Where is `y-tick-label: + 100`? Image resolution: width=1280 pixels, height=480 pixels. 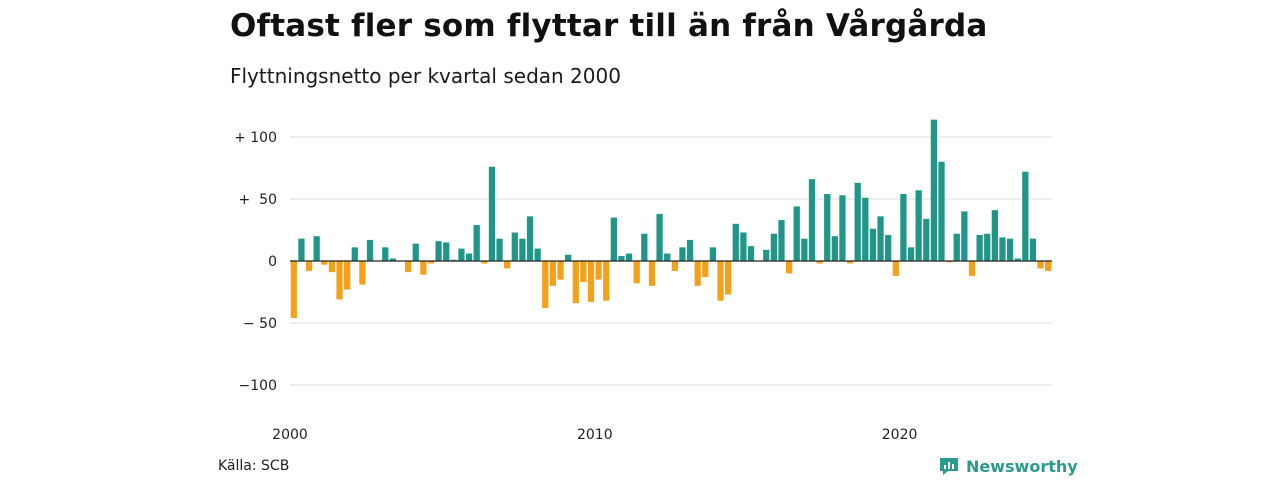 y-tick-label: + 100 is located at coordinates (255, 138).